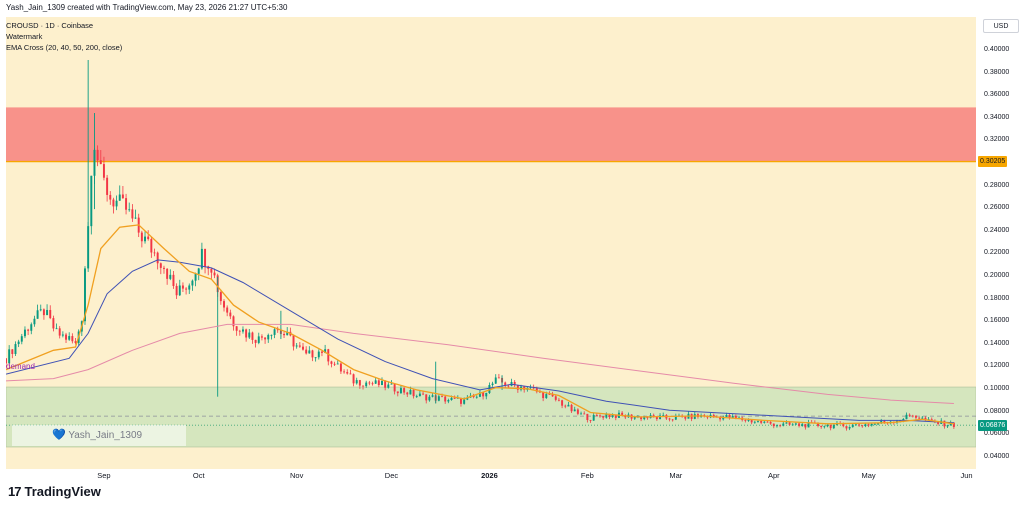 The image size is (1024, 508). I want to click on time-axis: Sep Oct Nov Dec 2026 Feb Mar Apr May Jun, so click(491, 476).